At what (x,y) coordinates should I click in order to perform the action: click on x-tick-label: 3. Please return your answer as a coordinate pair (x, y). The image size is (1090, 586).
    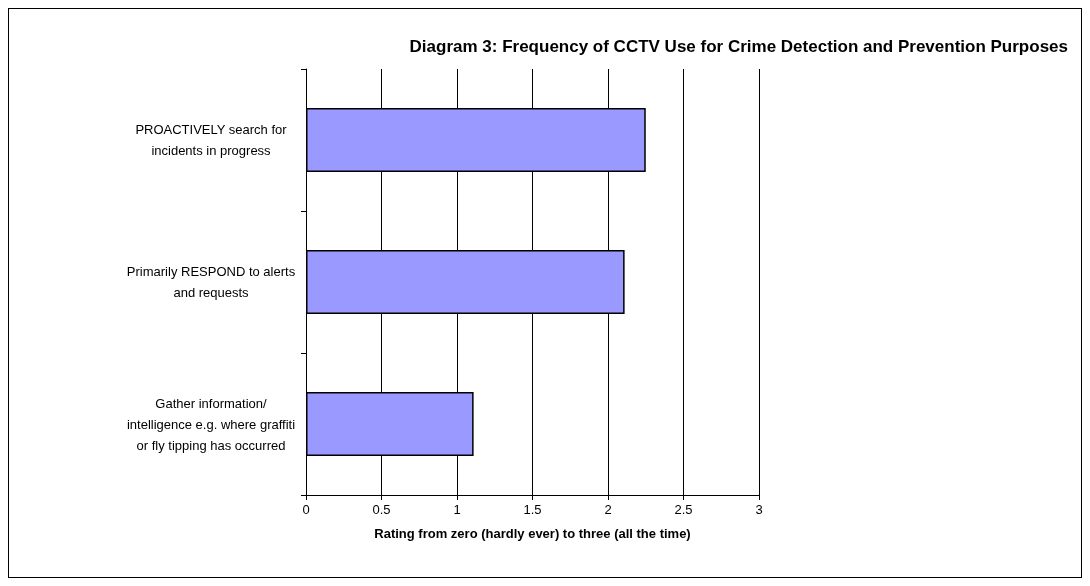
    Looking at the image, I should click on (759, 509).